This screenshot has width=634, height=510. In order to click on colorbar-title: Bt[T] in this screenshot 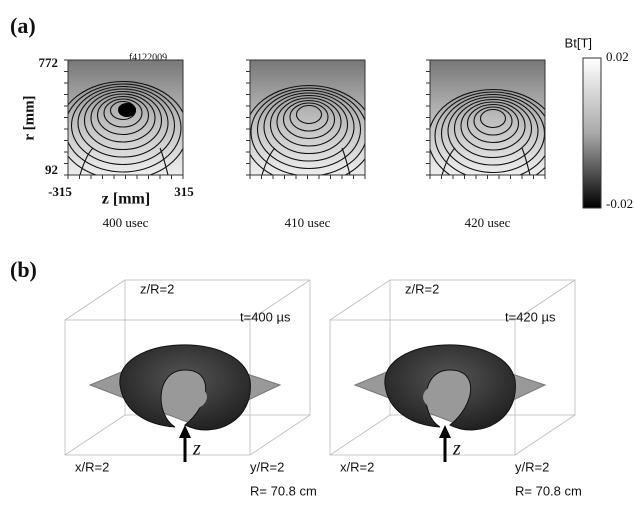, I will do `click(578, 42)`.